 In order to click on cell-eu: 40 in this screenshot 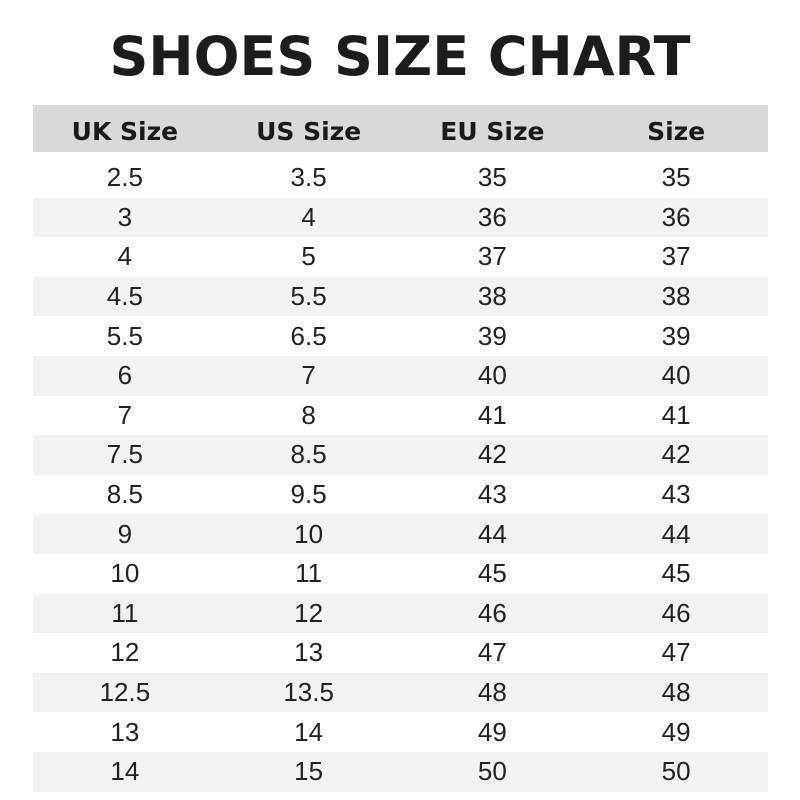, I will do `click(492, 375)`.